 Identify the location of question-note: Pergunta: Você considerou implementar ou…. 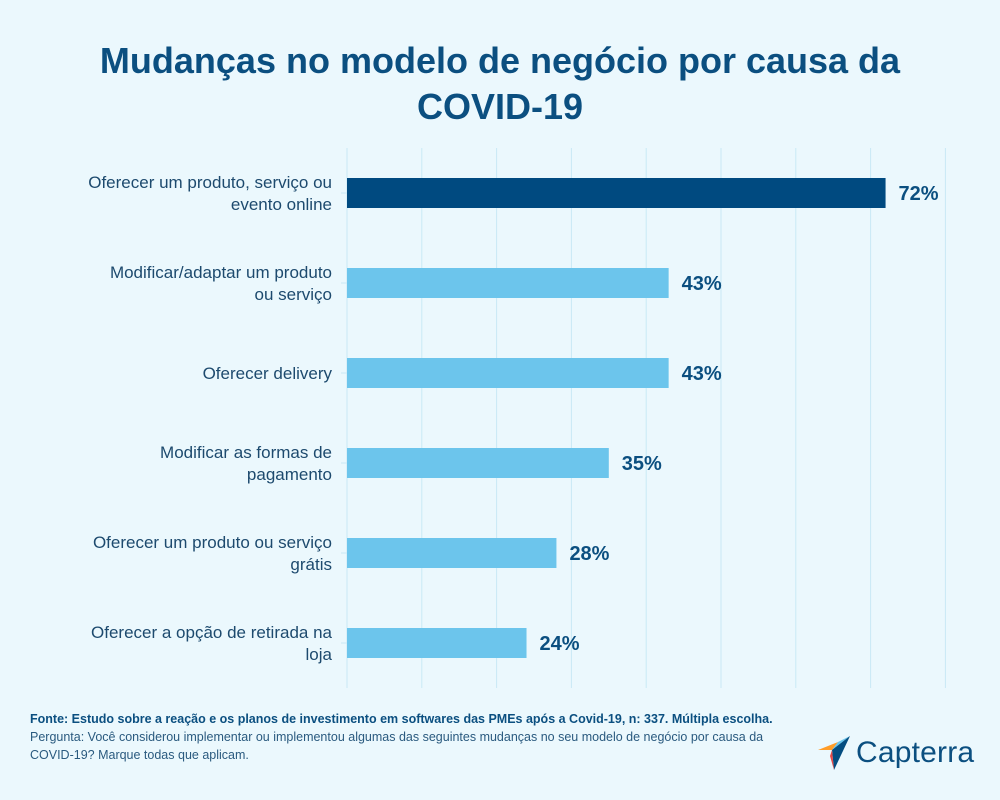
(397, 746).